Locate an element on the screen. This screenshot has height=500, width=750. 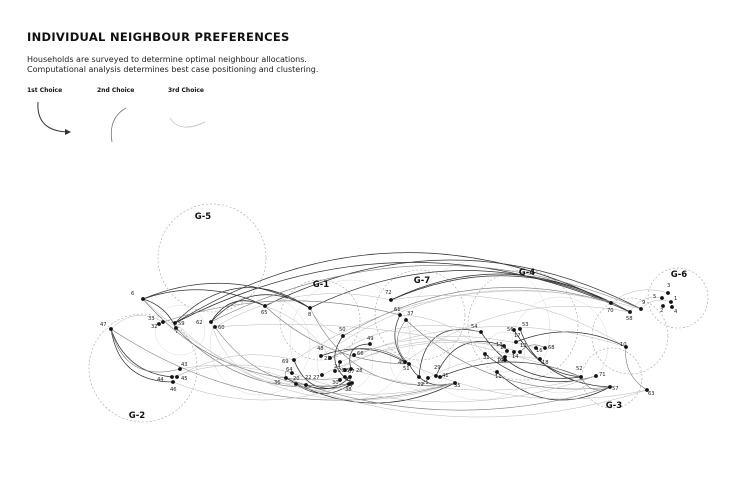
household-label-68: 68 is located at coordinates (551, 348).